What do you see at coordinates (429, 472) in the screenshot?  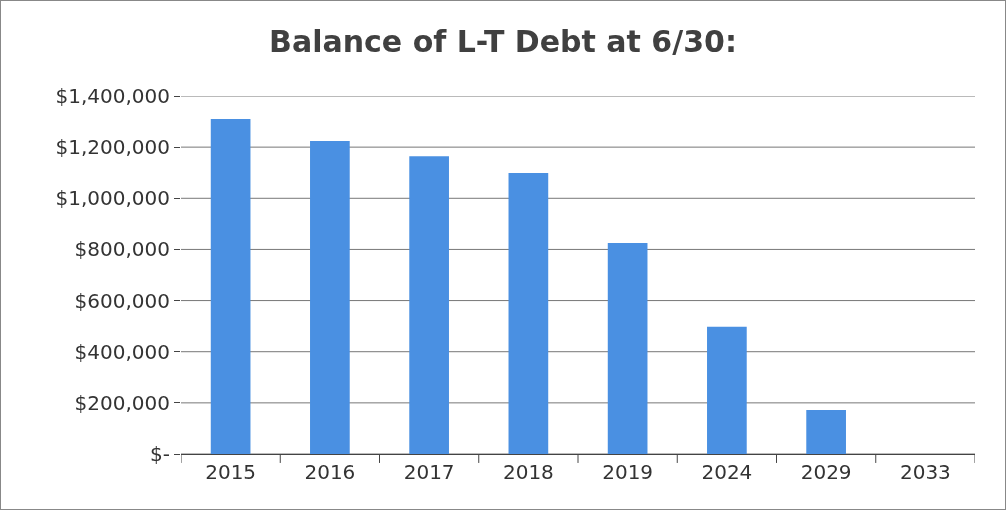 I see `x-tick-label: 2017` at bounding box center [429, 472].